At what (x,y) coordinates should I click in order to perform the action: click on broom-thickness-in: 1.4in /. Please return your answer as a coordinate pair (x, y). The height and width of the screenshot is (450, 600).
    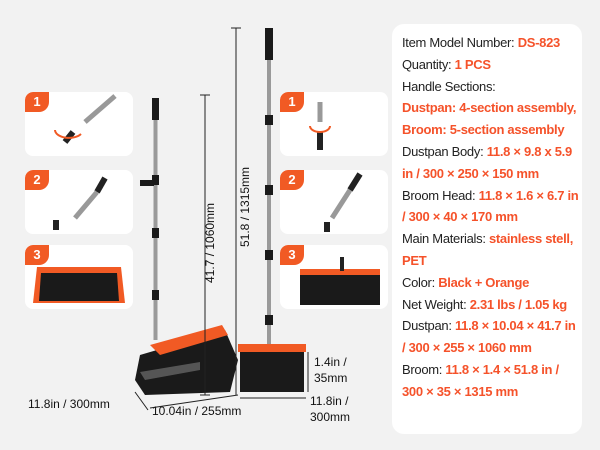
    Looking at the image, I should click on (330, 362).